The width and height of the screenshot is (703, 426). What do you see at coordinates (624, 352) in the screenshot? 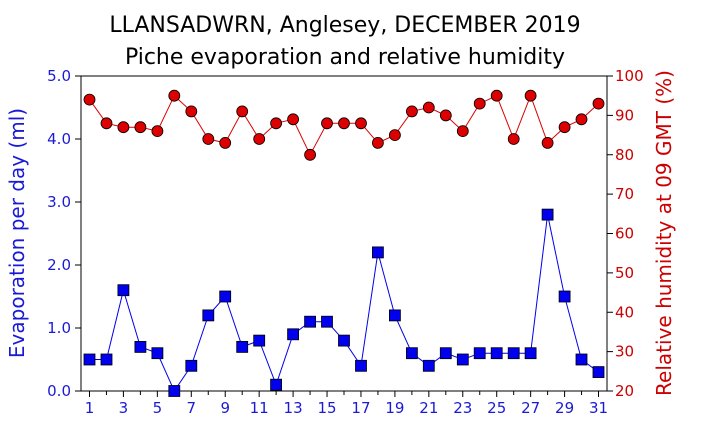
I see `right-tick-label: 30` at bounding box center [624, 352].